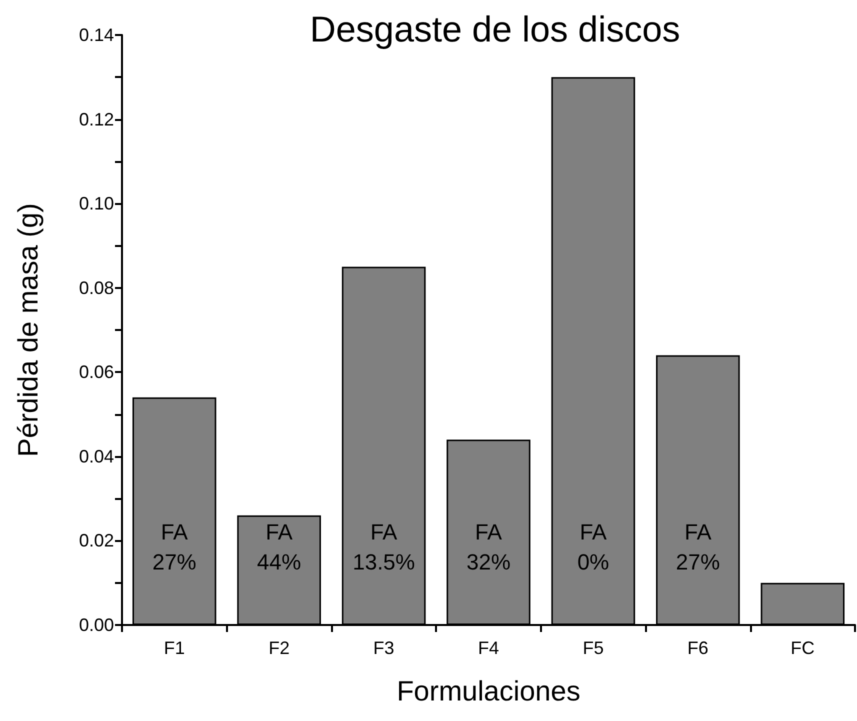  What do you see at coordinates (96, 372) in the screenshot?
I see `y-tick-label: 0.06` at bounding box center [96, 372].